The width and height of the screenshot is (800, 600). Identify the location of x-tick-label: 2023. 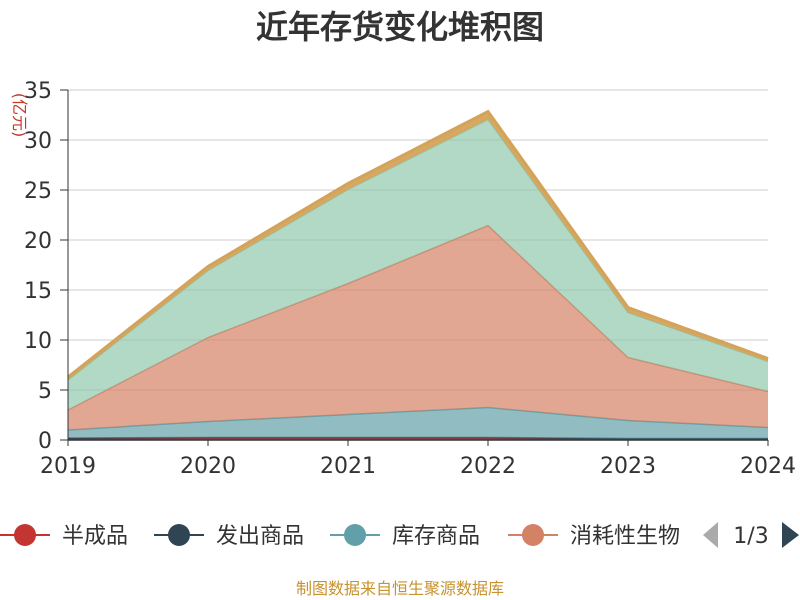
(628, 466).